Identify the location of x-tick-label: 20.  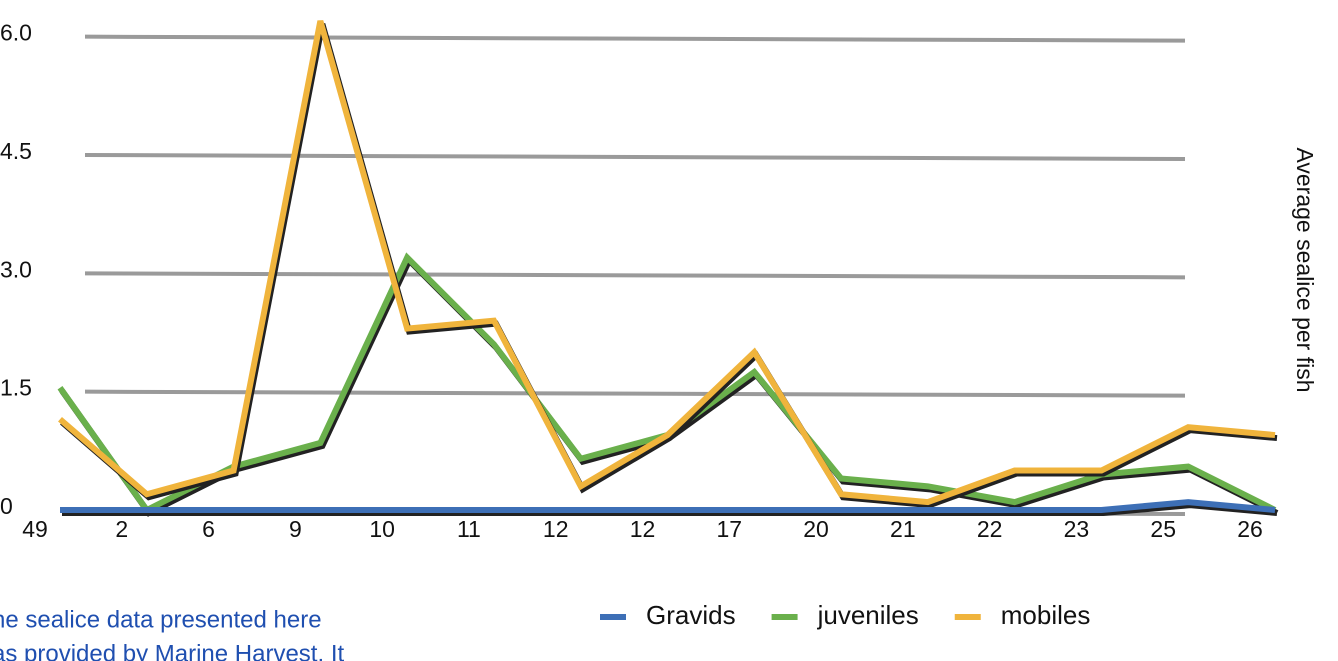
(816, 529).